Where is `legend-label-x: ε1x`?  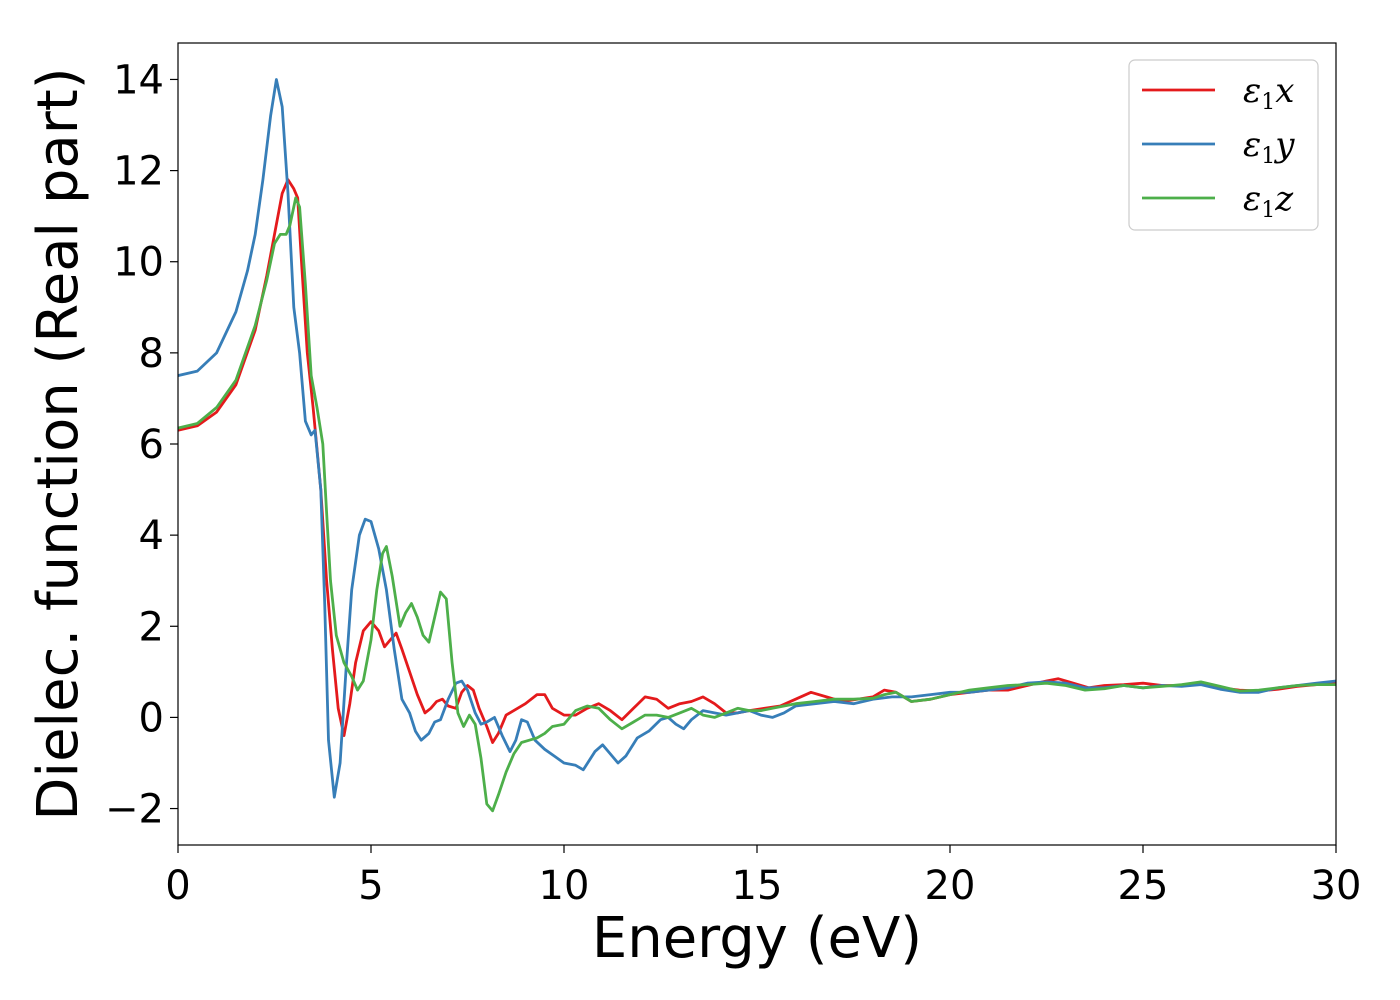
legend-label-x: ε1x is located at coordinates (1268, 93).